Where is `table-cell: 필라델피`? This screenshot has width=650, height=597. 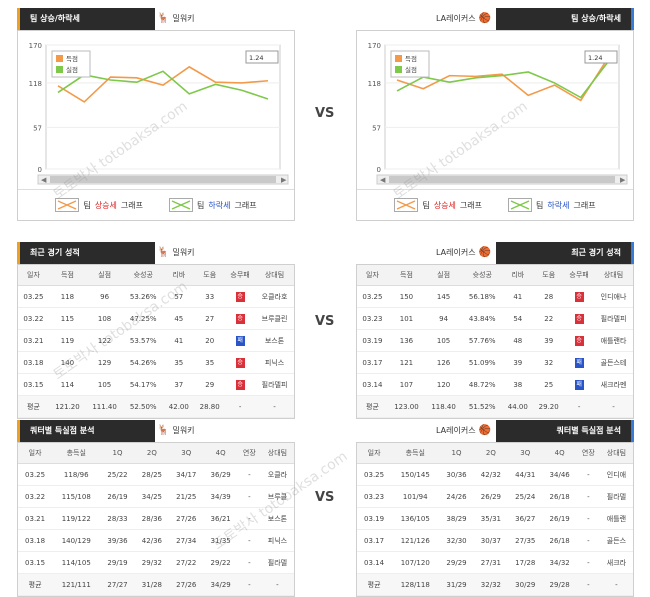
table-cell: 필라델피 is located at coordinates (274, 384).